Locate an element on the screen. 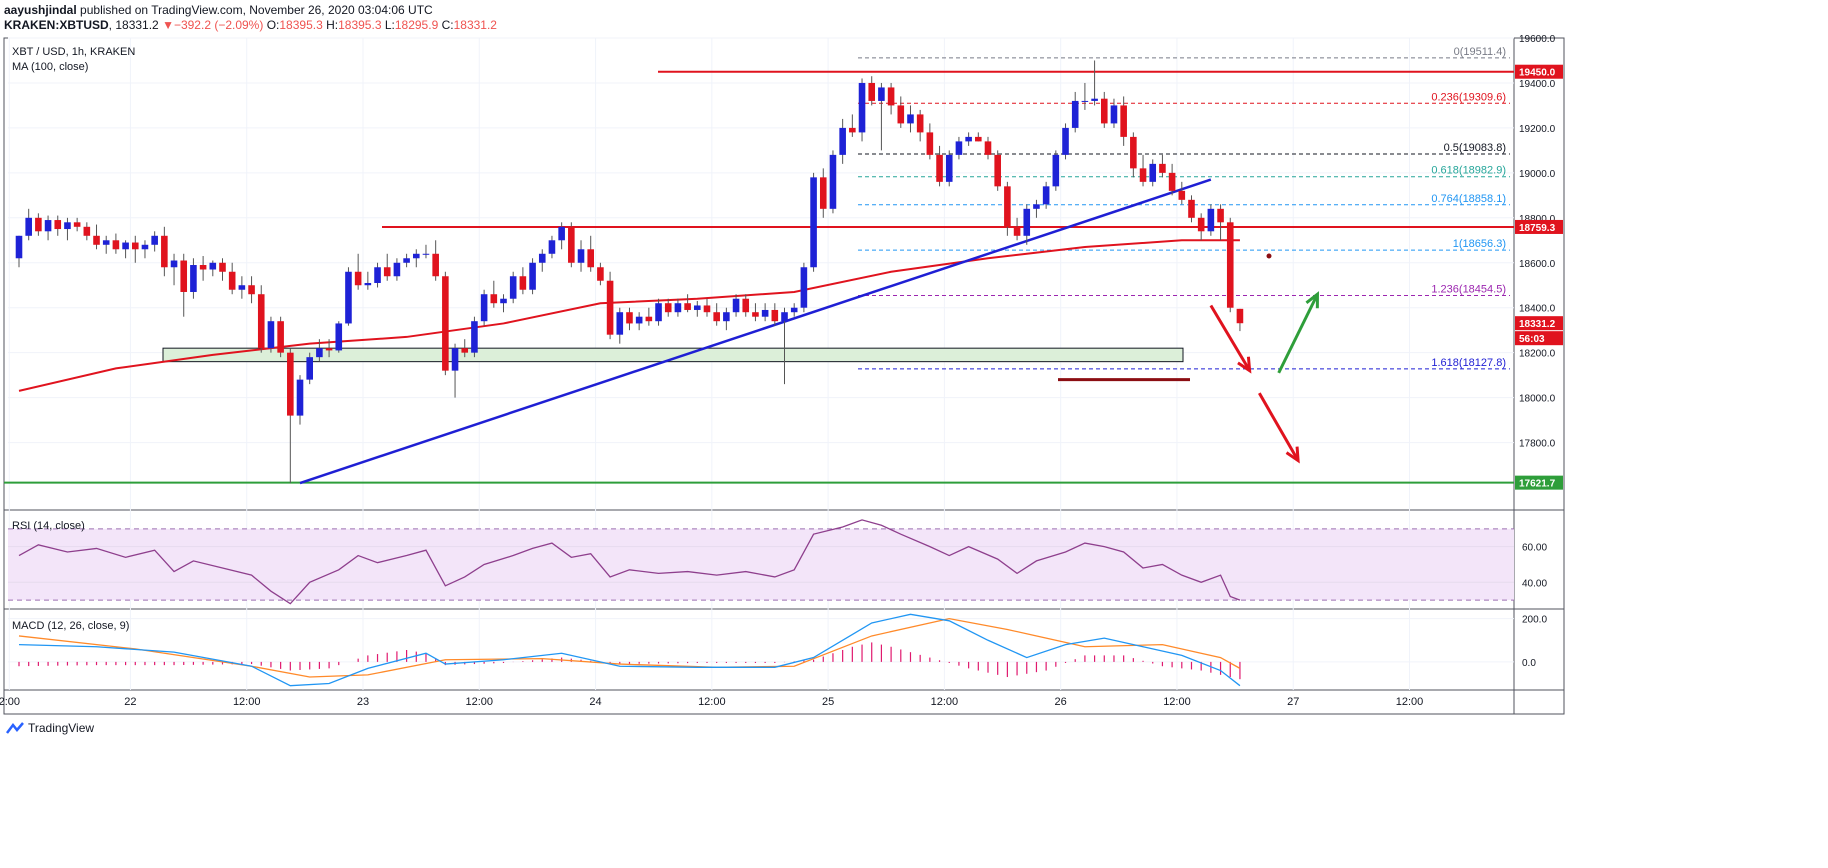 This screenshot has width=1828, height=868. rsi-line is located at coordinates (629, 562).